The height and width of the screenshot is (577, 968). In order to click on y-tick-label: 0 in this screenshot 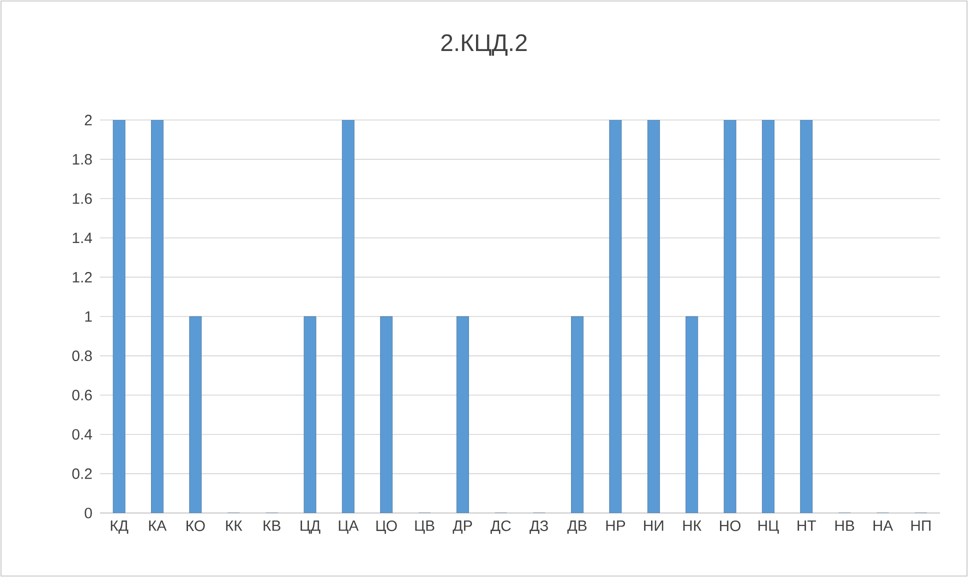, I will do `click(88, 513)`.